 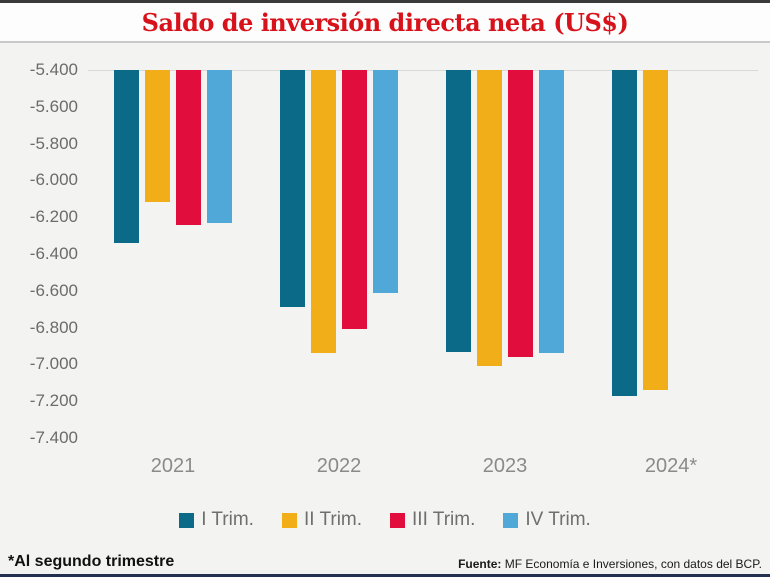 What do you see at coordinates (53, 253) in the screenshot?
I see `y-tick-label: -6.400` at bounding box center [53, 253].